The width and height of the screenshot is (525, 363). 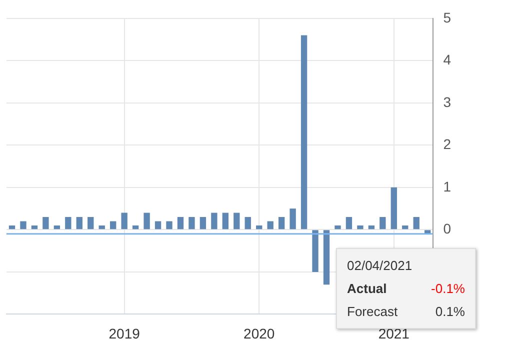 I want to click on x-tick-label: 2020, so click(x=259, y=333).